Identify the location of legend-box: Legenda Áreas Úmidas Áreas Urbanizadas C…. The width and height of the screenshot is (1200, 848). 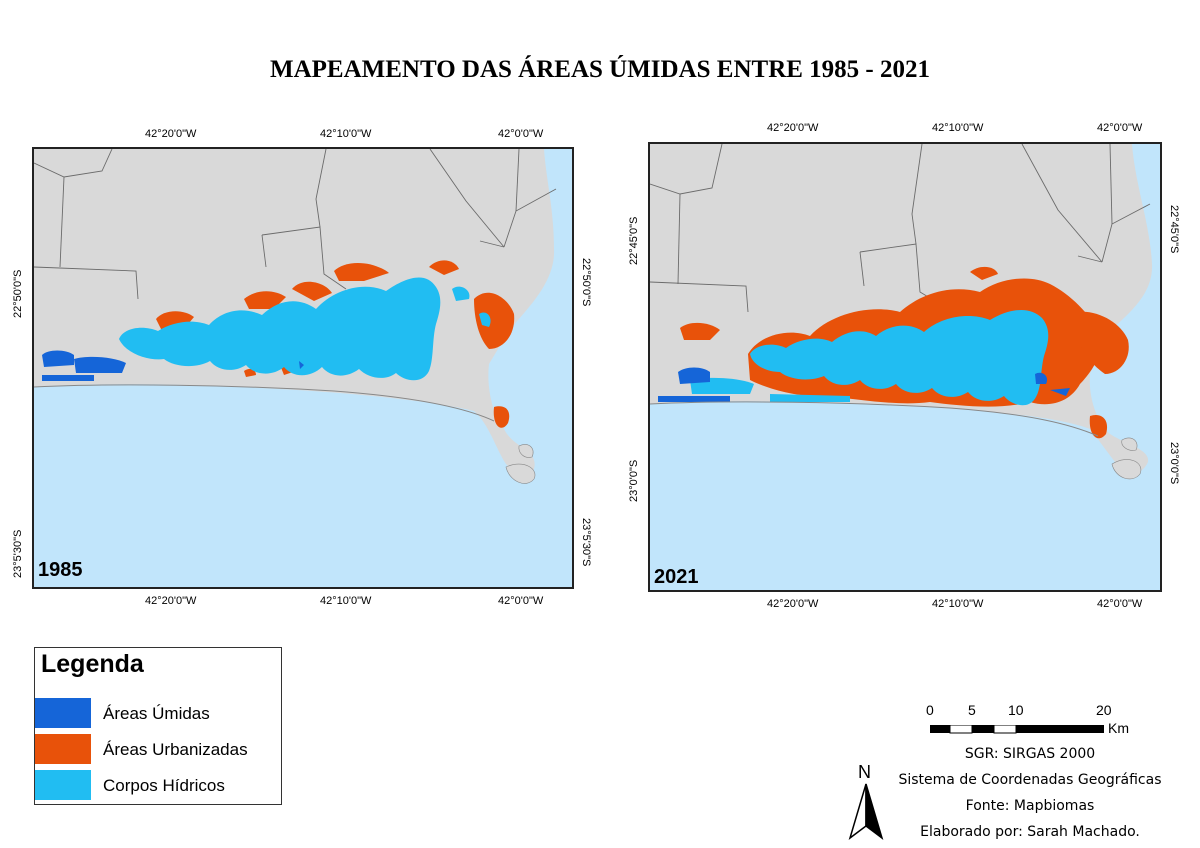
(158, 726).